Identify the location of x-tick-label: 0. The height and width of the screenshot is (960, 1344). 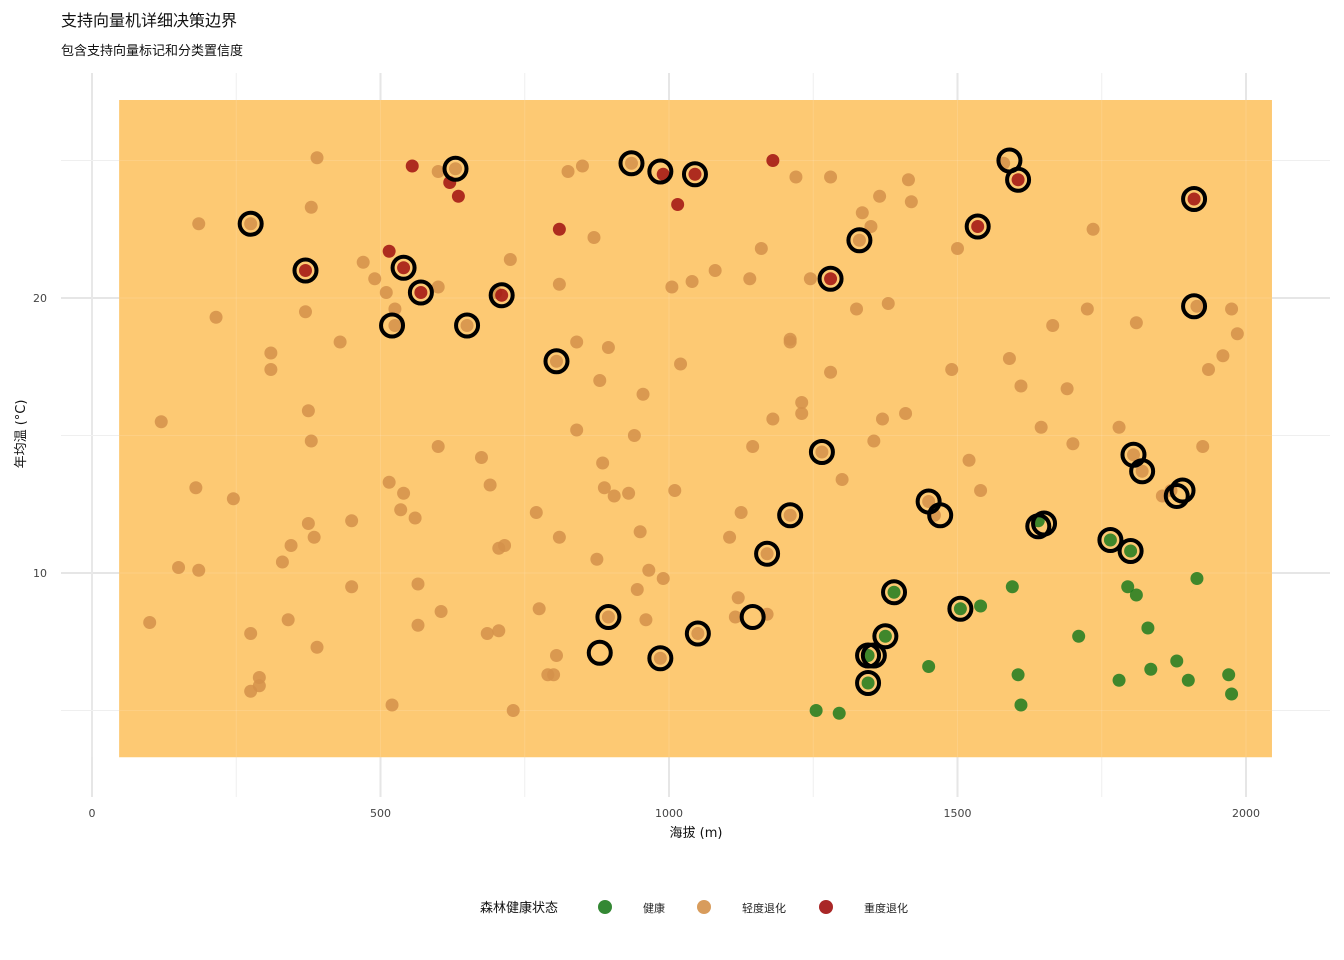
(92, 813).